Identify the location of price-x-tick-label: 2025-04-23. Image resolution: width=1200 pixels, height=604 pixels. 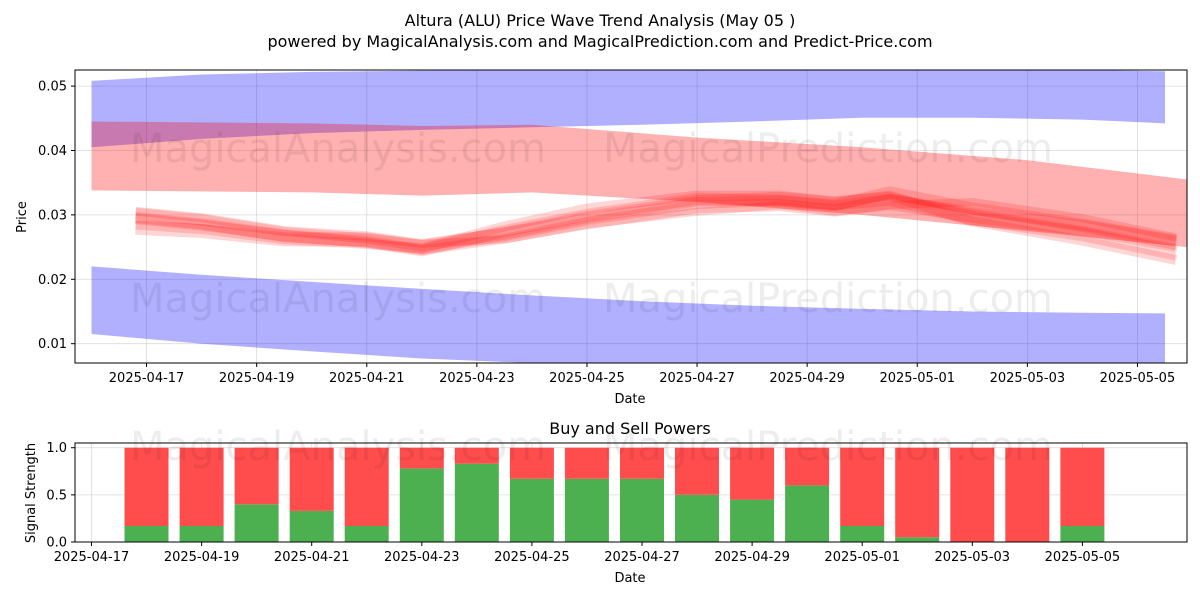
(477, 378).